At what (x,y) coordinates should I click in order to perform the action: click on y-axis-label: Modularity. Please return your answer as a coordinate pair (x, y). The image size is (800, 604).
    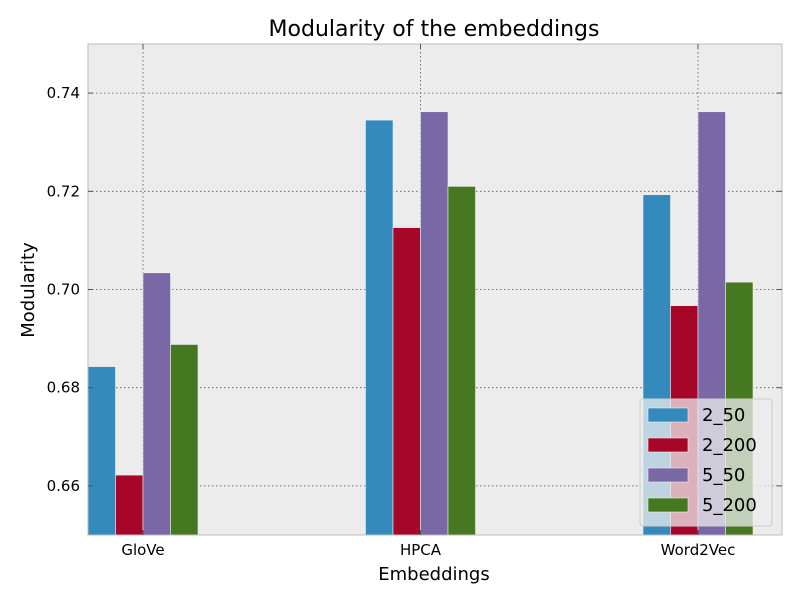
    Looking at the image, I should click on (28, 290).